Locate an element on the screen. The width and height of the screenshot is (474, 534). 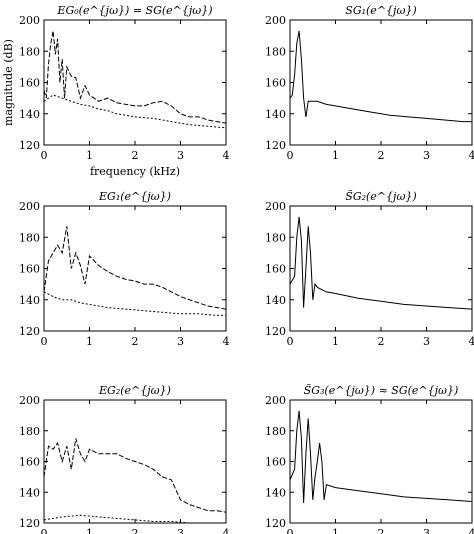
panel-title: SG₁(e^{jω}) is located at coordinates (380, 10).